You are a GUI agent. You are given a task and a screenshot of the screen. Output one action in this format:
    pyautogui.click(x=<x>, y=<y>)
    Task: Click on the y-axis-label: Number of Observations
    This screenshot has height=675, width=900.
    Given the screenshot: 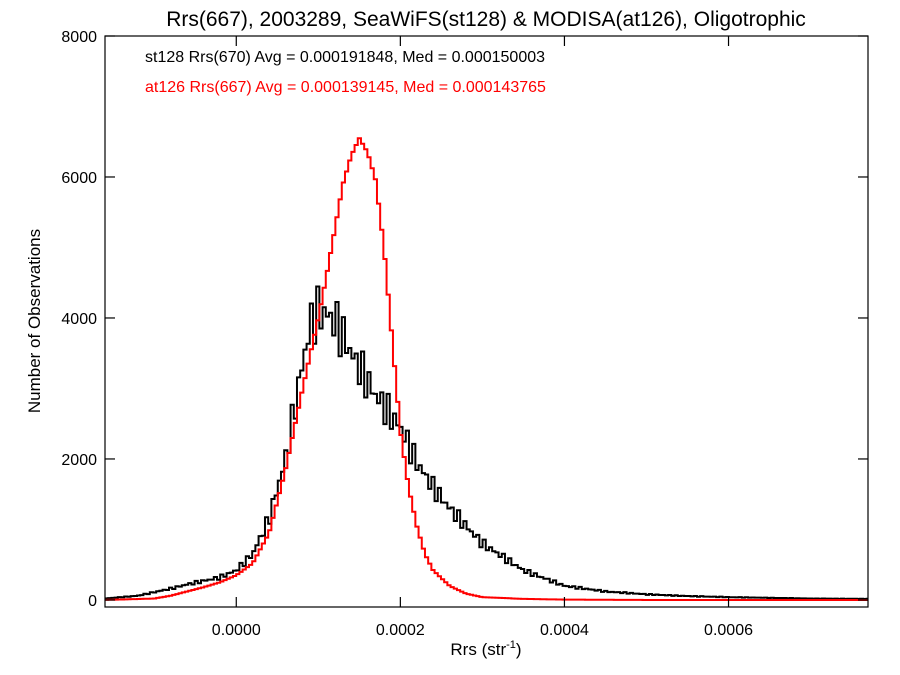 What is the action you would take?
    pyautogui.click(x=34, y=321)
    